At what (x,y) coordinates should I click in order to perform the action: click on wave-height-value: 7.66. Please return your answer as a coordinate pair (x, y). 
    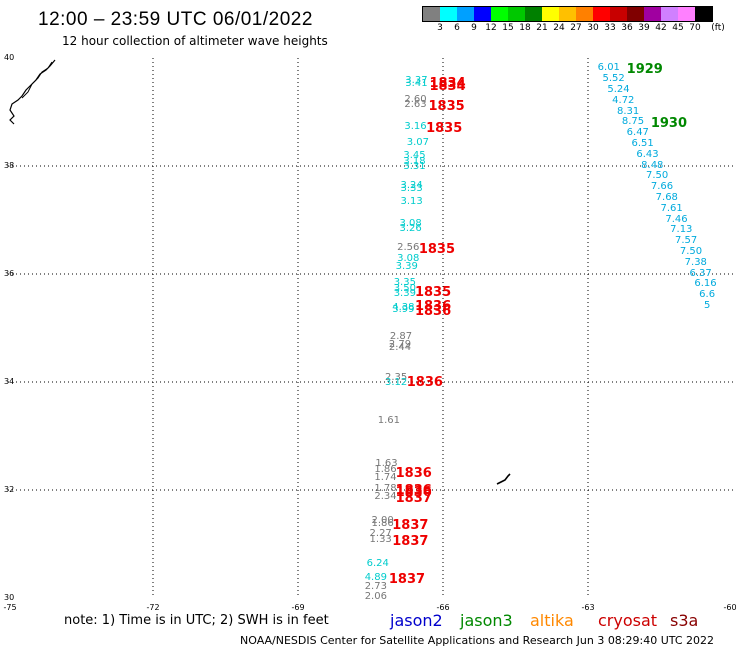
    Looking at the image, I should click on (662, 187).